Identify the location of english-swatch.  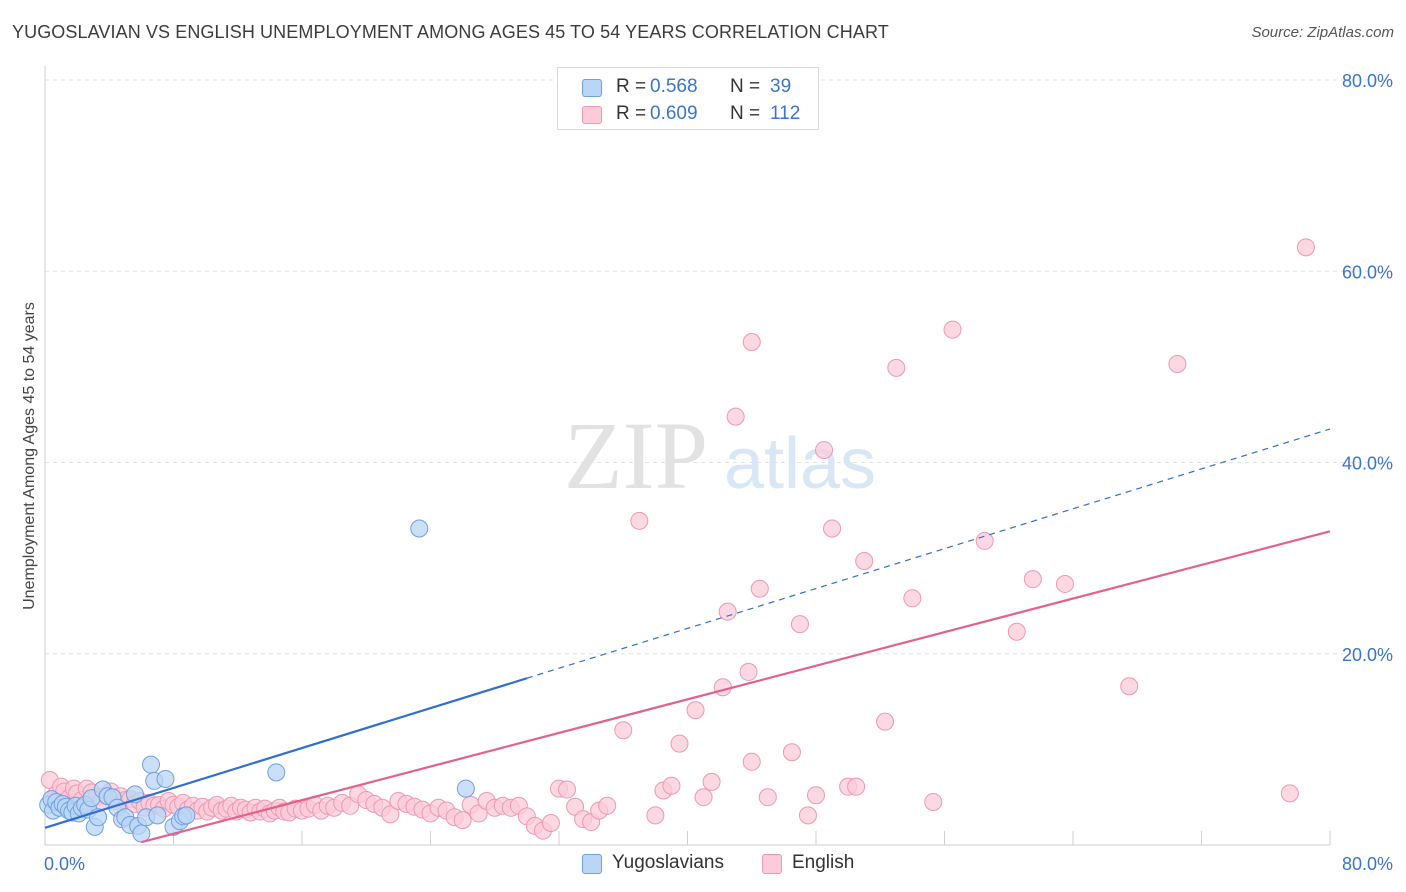
(592, 115).